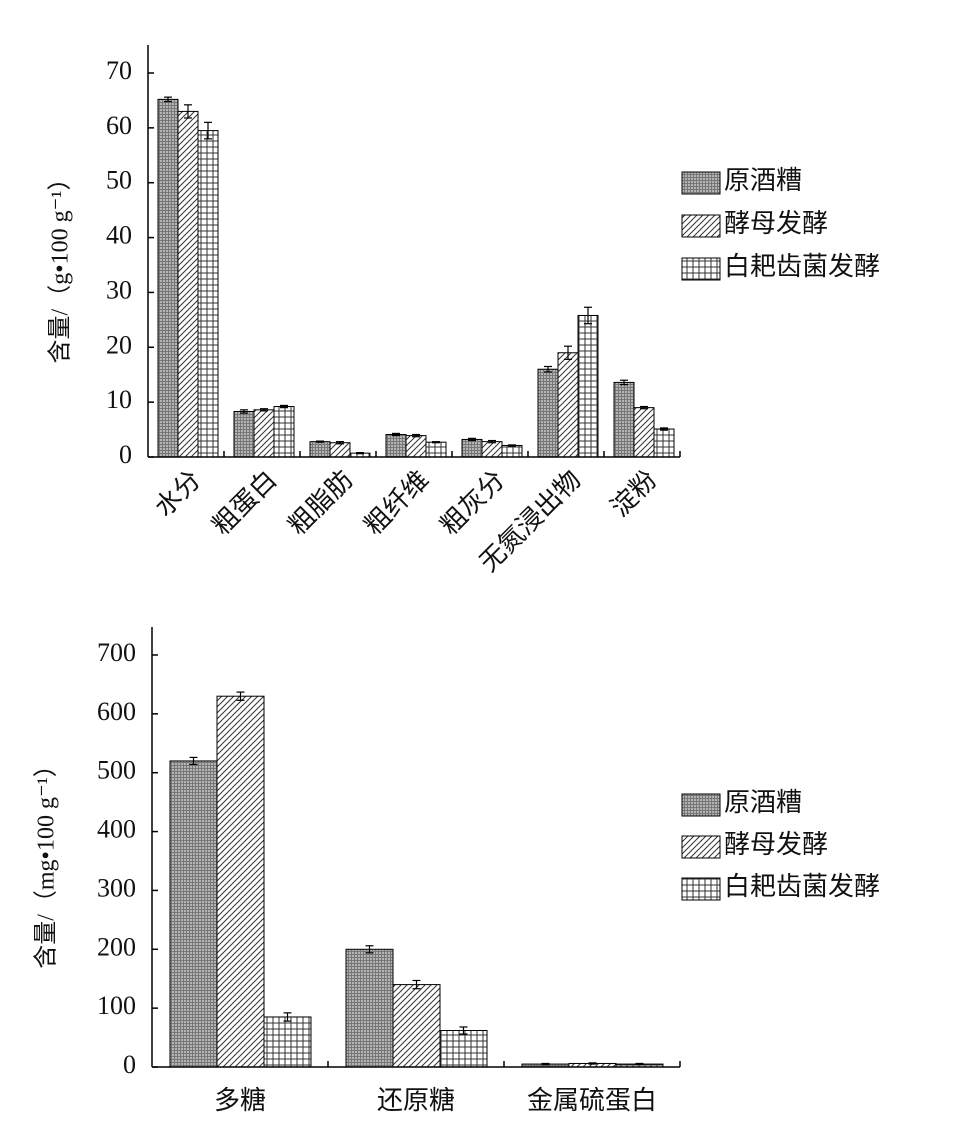  Describe the element at coordinates (633, 493) in the screenshot. I see `x-tick-label: 淀粉` at that location.